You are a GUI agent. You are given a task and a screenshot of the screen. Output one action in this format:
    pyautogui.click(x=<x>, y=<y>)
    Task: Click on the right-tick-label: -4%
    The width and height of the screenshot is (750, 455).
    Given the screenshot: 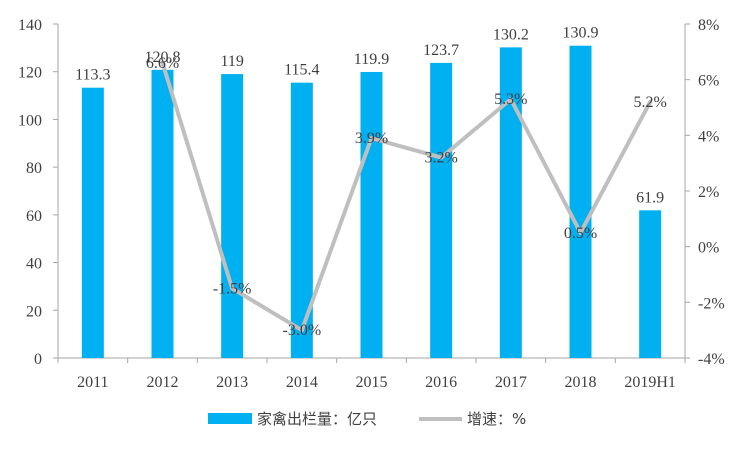 What is the action you would take?
    pyautogui.click(x=711, y=359)
    